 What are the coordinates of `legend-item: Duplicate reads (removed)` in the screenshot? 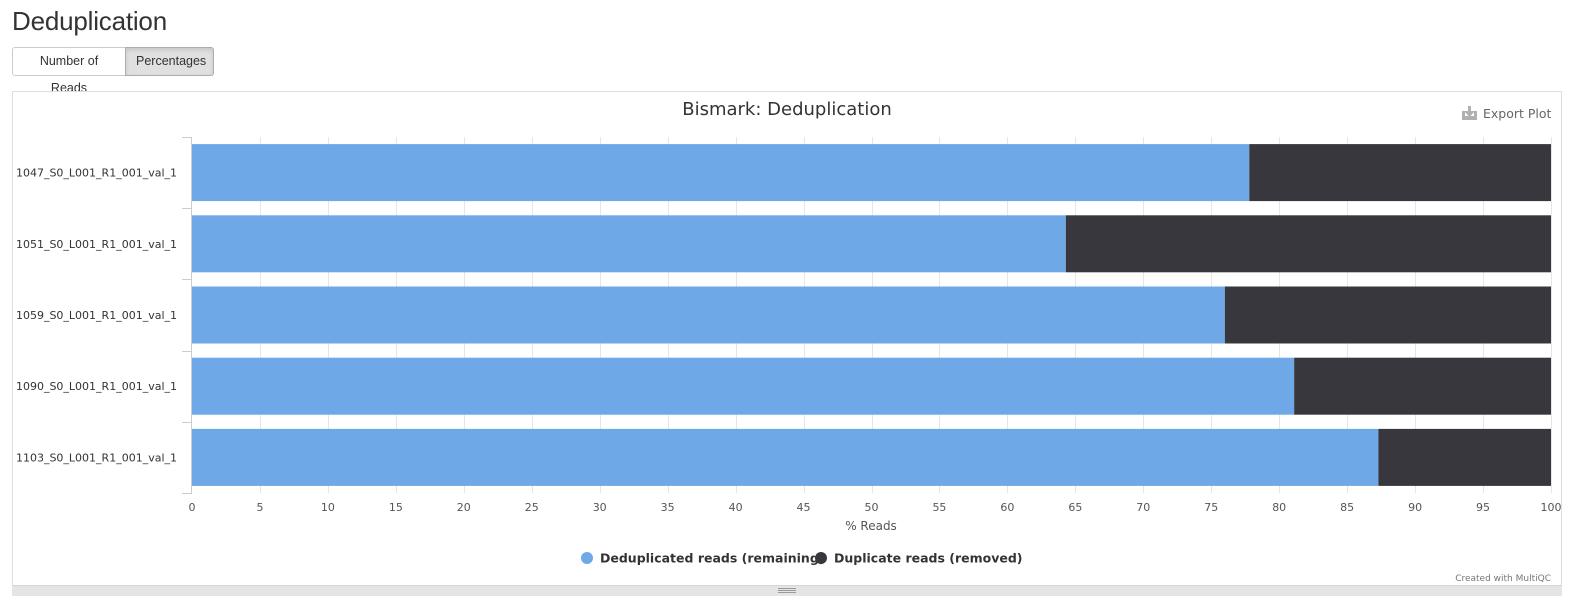 It's located at (919, 558).